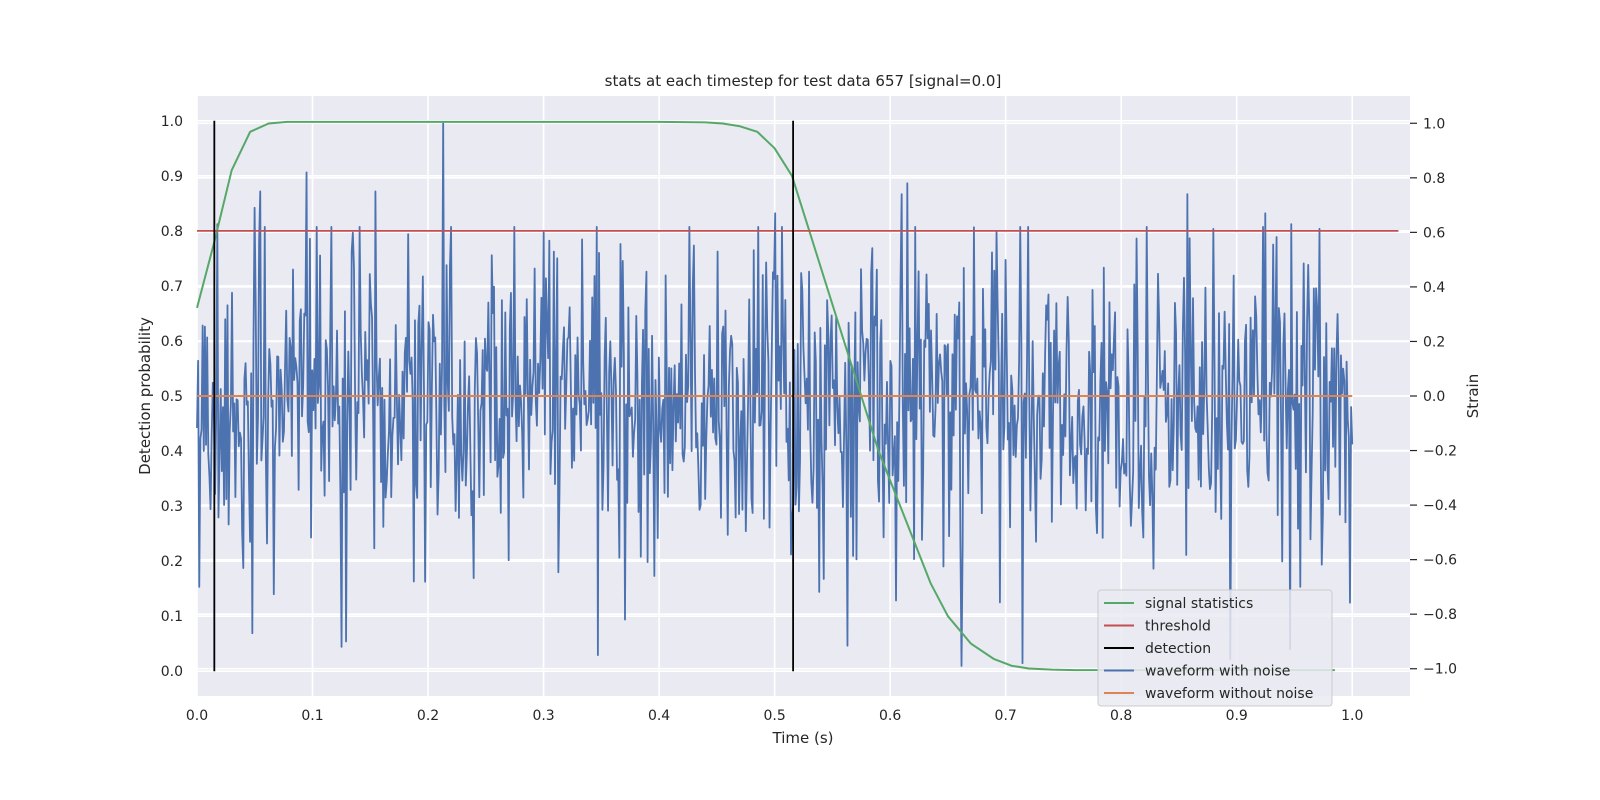 This screenshot has width=1600, height=800. What do you see at coordinates (1434, 233) in the screenshot?
I see `y2-tick-label: 0.6` at bounding box center [1434, 233].